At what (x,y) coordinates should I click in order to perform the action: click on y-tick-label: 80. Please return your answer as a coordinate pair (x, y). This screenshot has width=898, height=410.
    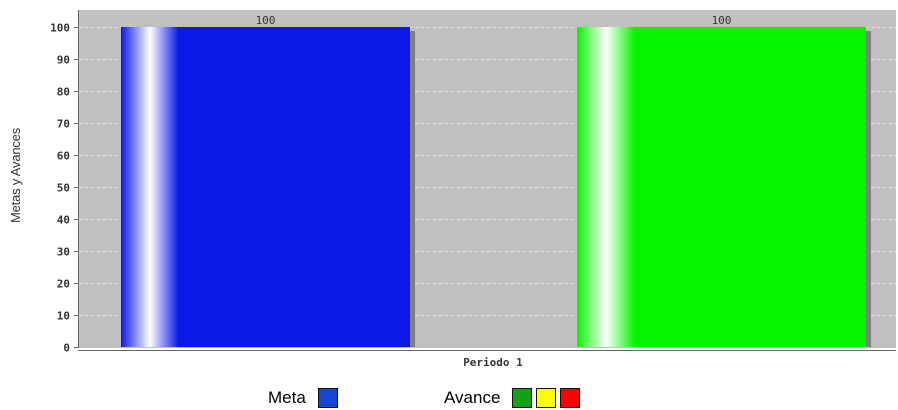
    Looking at the image, I should click on (63, 92).